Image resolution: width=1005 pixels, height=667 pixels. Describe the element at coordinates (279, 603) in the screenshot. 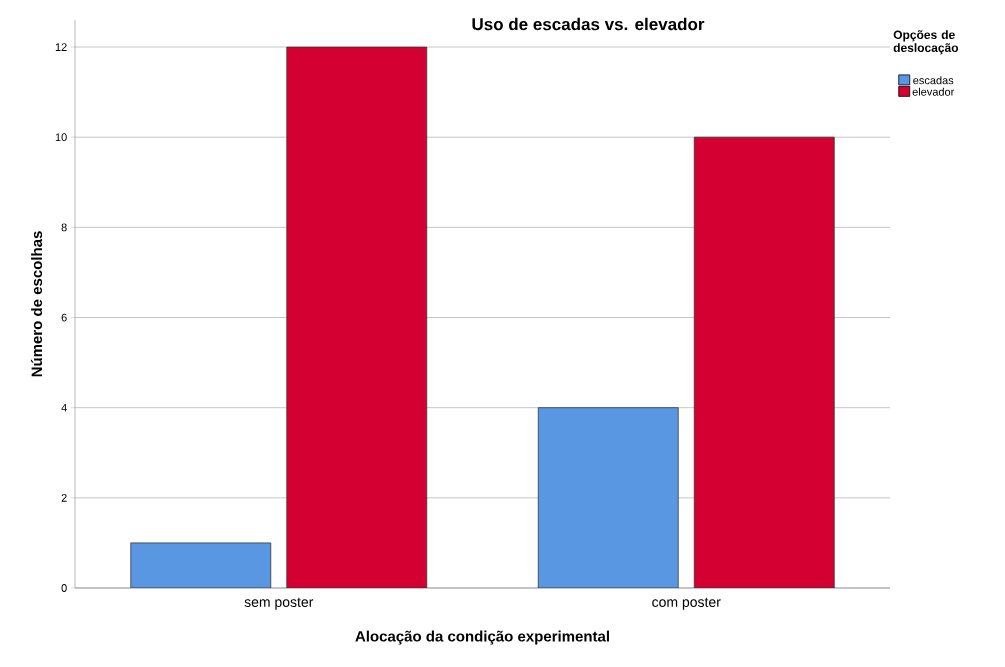

I see `x-tick-label: sem poster` at that location.